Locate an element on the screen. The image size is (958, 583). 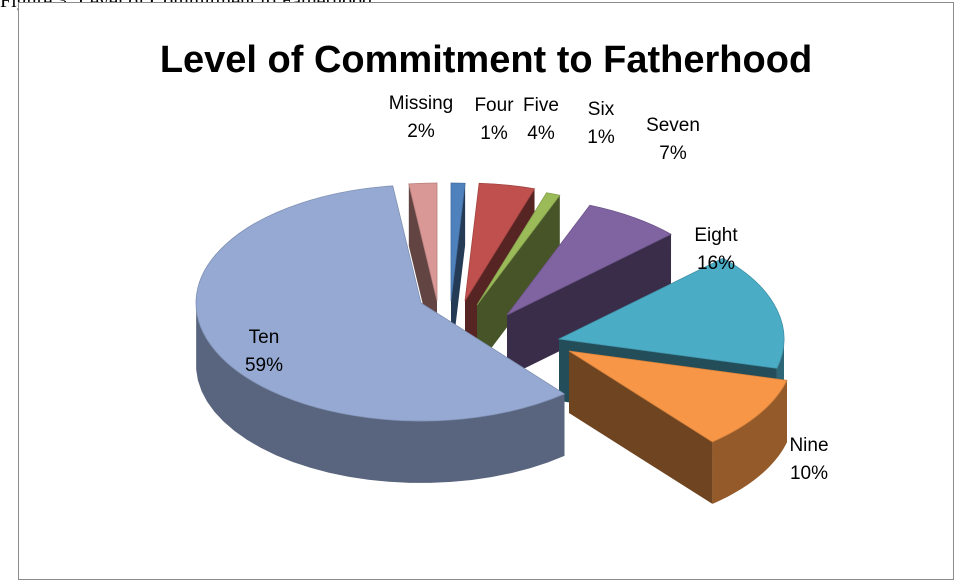
slice-eight is located at coordinates (671, 313).